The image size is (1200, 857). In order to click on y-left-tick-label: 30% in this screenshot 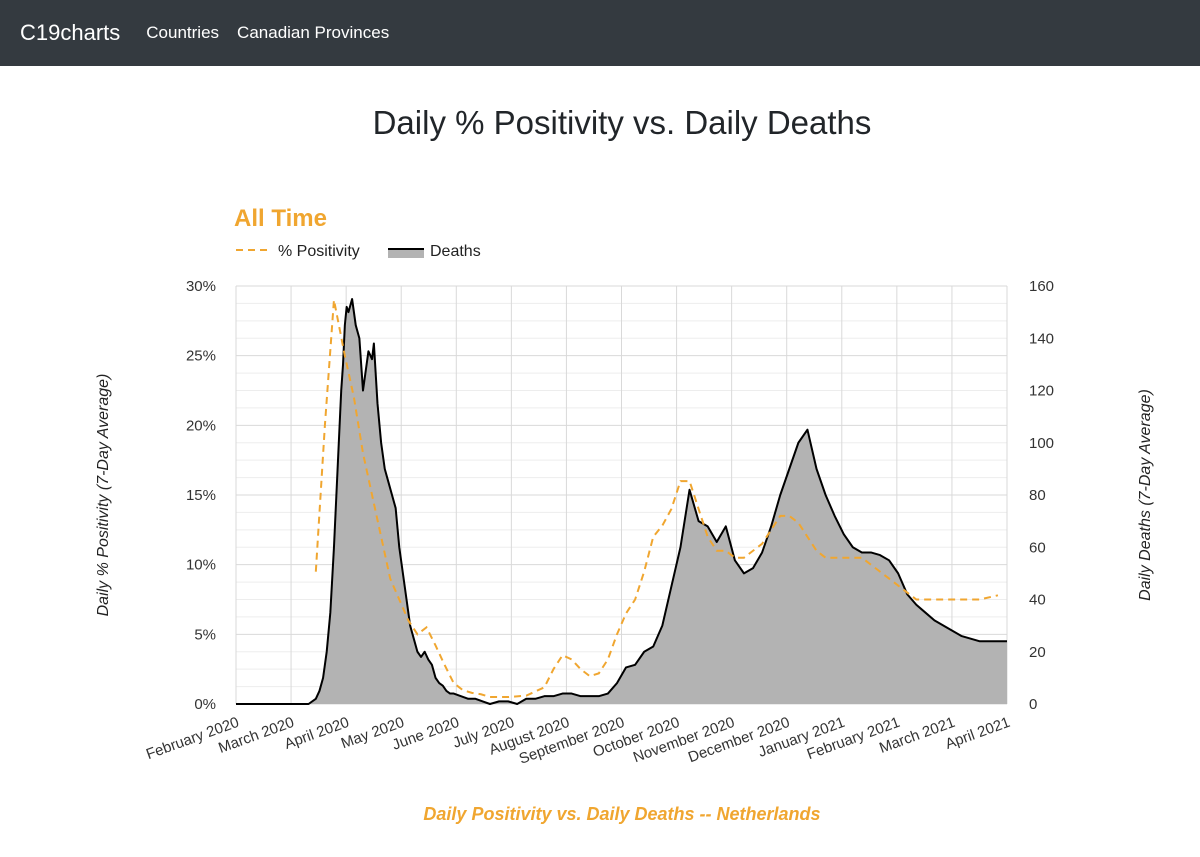, I will do `click(201, 286)`.